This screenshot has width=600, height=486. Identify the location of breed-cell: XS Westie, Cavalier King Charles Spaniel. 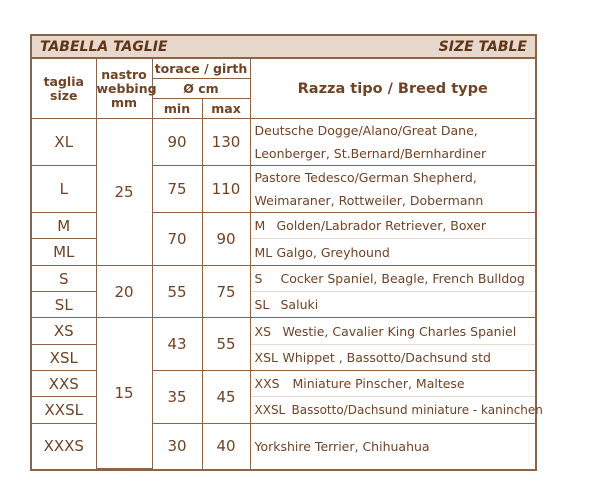
(392, 331).